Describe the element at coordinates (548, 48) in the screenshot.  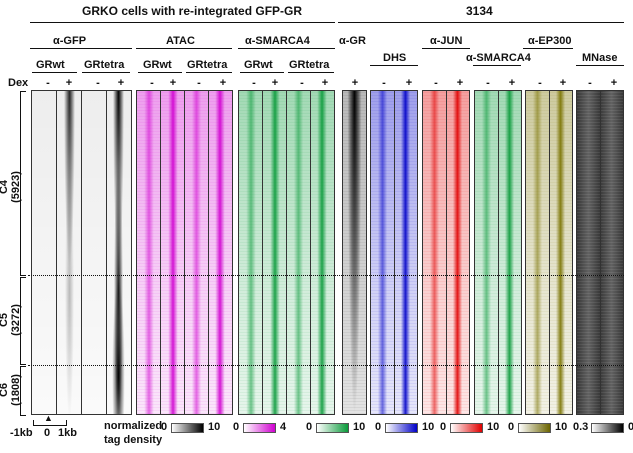
I see `ep300-underline` at that location.